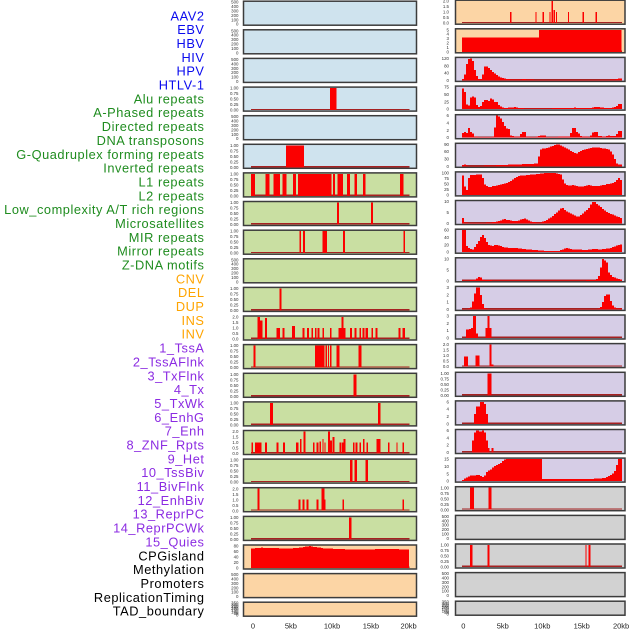  I want to click on svg-text: Promoters, so click(173, 583).